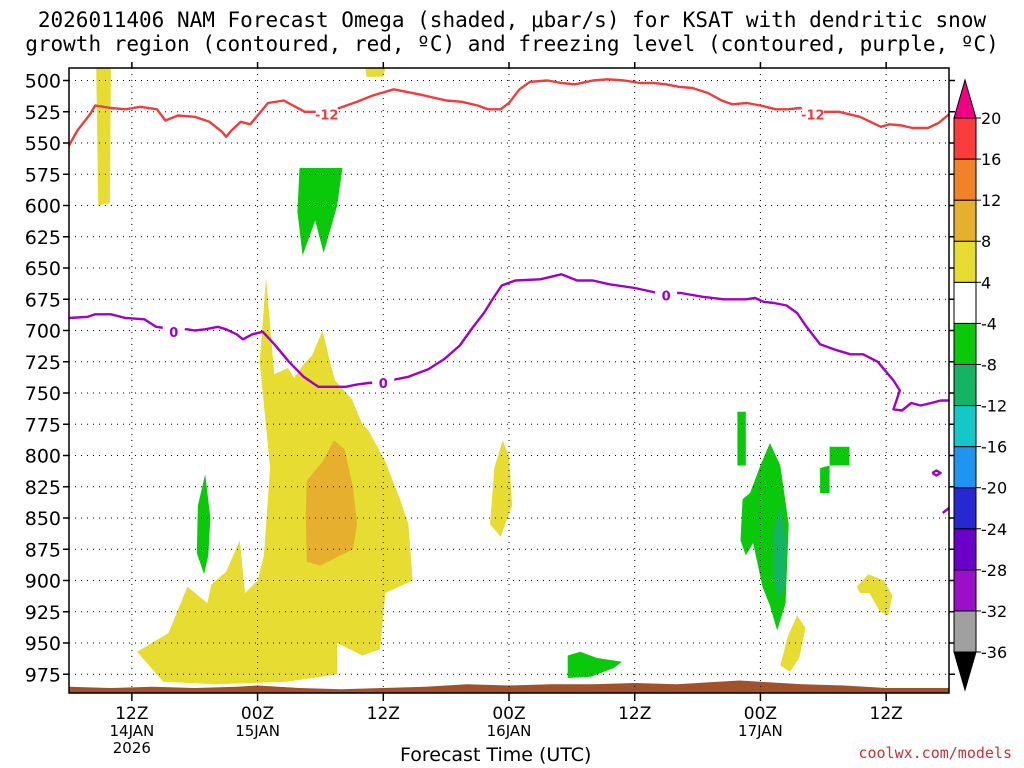 This screenshot has height=768, width=1024. I want to click on x-tick-label-54-0: 12Z, so click(634, 714).